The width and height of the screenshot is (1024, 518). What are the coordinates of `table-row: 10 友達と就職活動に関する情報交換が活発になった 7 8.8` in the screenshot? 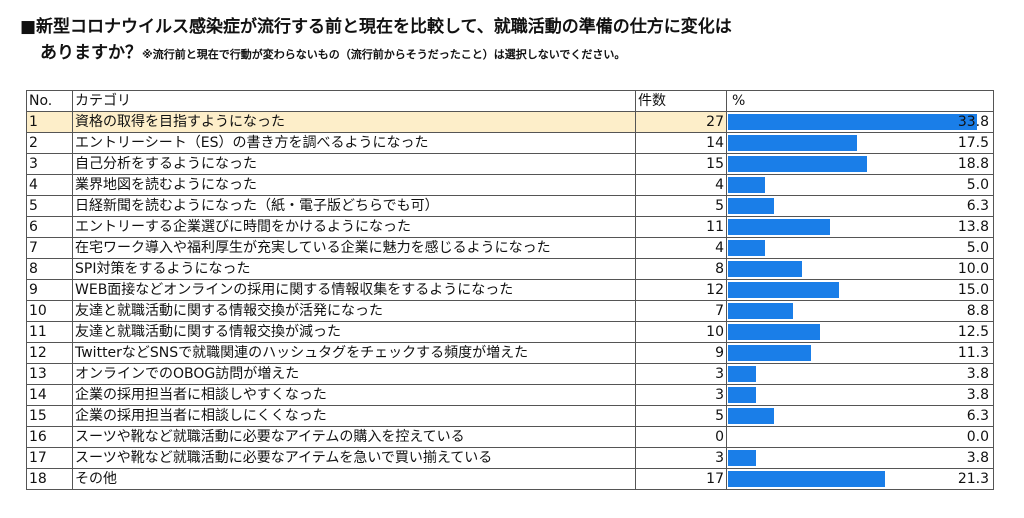 It's located at (510, 311).